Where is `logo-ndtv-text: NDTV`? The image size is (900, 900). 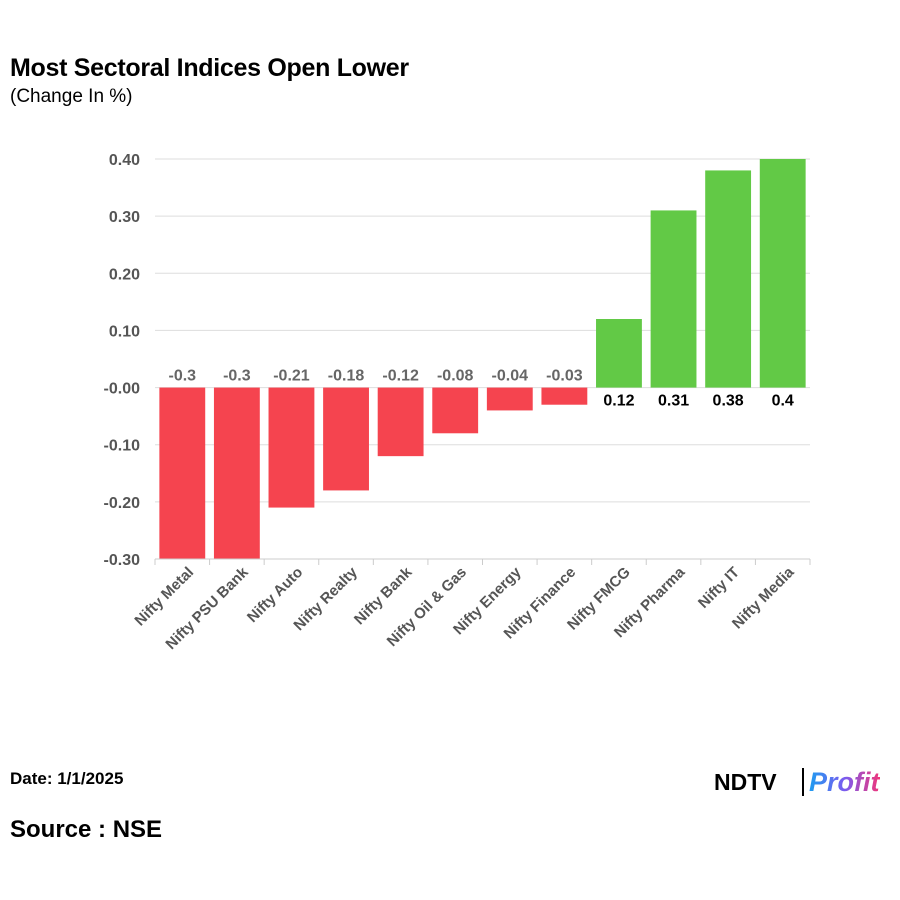 logo-ndtv-text: NDTV is located at coordinates (745, 782).